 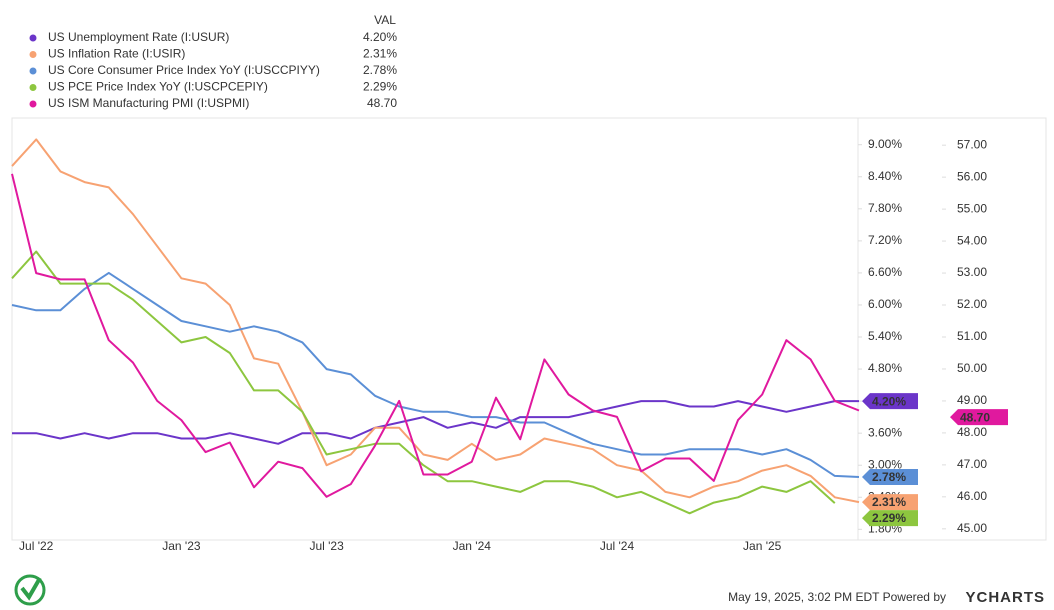 I want to click on y2-tick-label: 49.00, so click(x=972, y=400).